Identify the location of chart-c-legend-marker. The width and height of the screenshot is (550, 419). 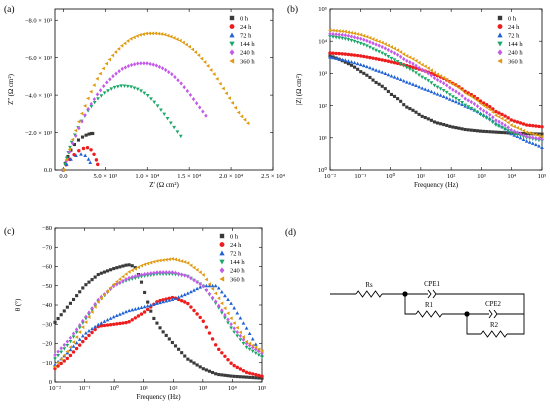
(222, 253).